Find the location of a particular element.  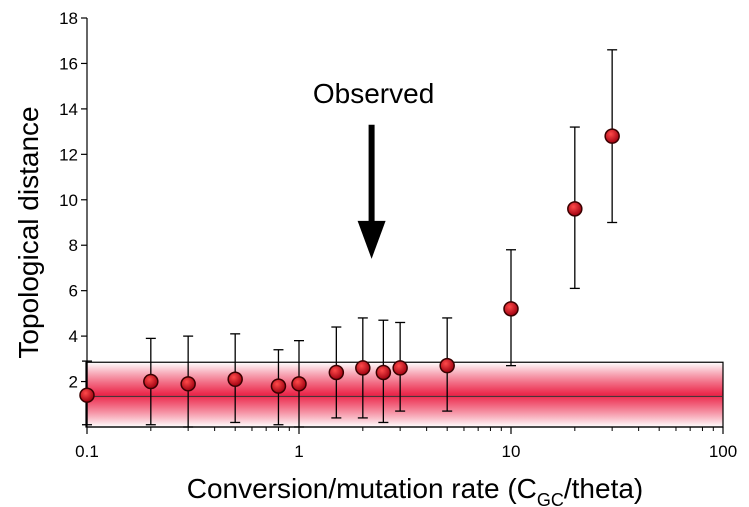

x-tick-label: 1 is located at coordinates (298, 451).